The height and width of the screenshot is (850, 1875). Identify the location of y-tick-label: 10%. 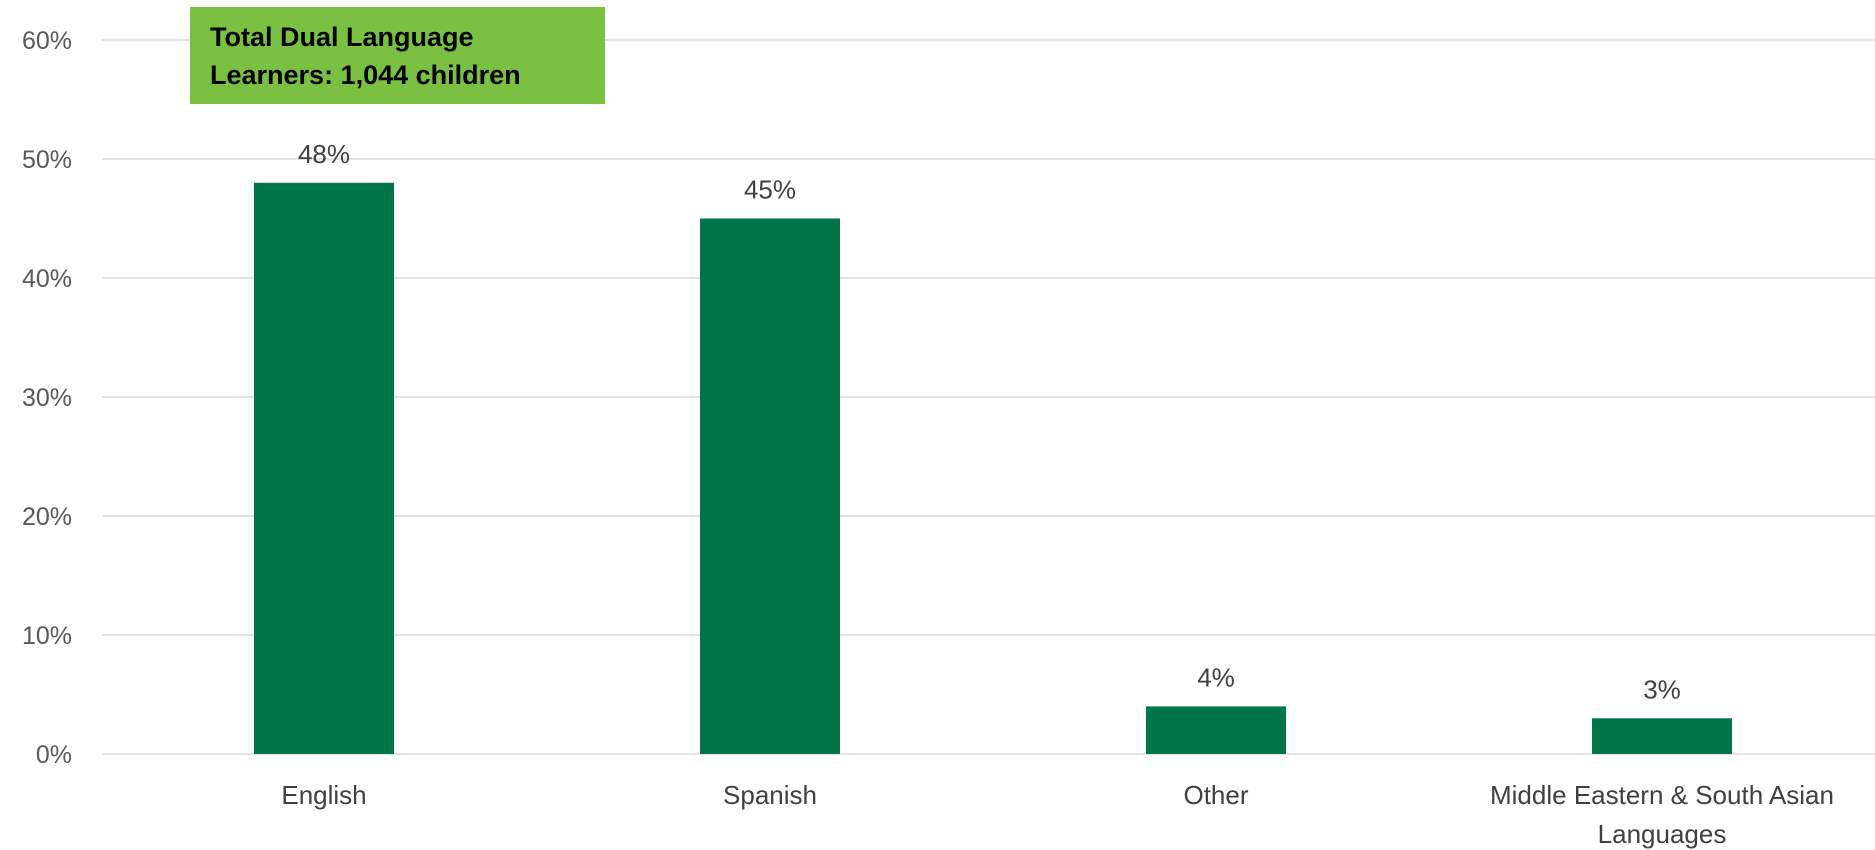
(47, 636).